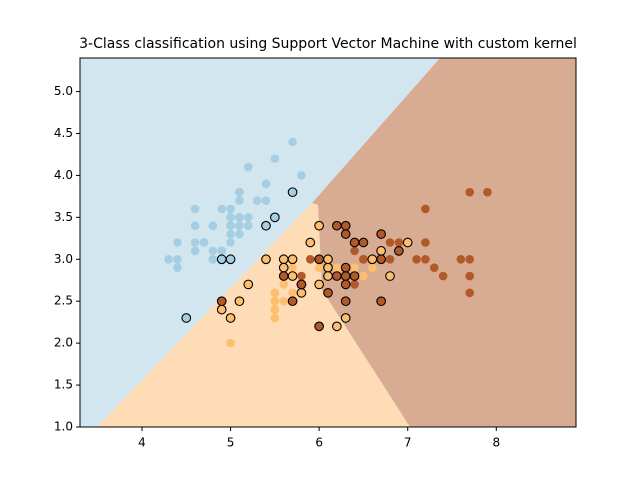 The image size is (640, 480). What do you see at coordinates (63, 175) in the screenshot?
I see `y-tick-label: 4.0` at bounding box center [63, 175].